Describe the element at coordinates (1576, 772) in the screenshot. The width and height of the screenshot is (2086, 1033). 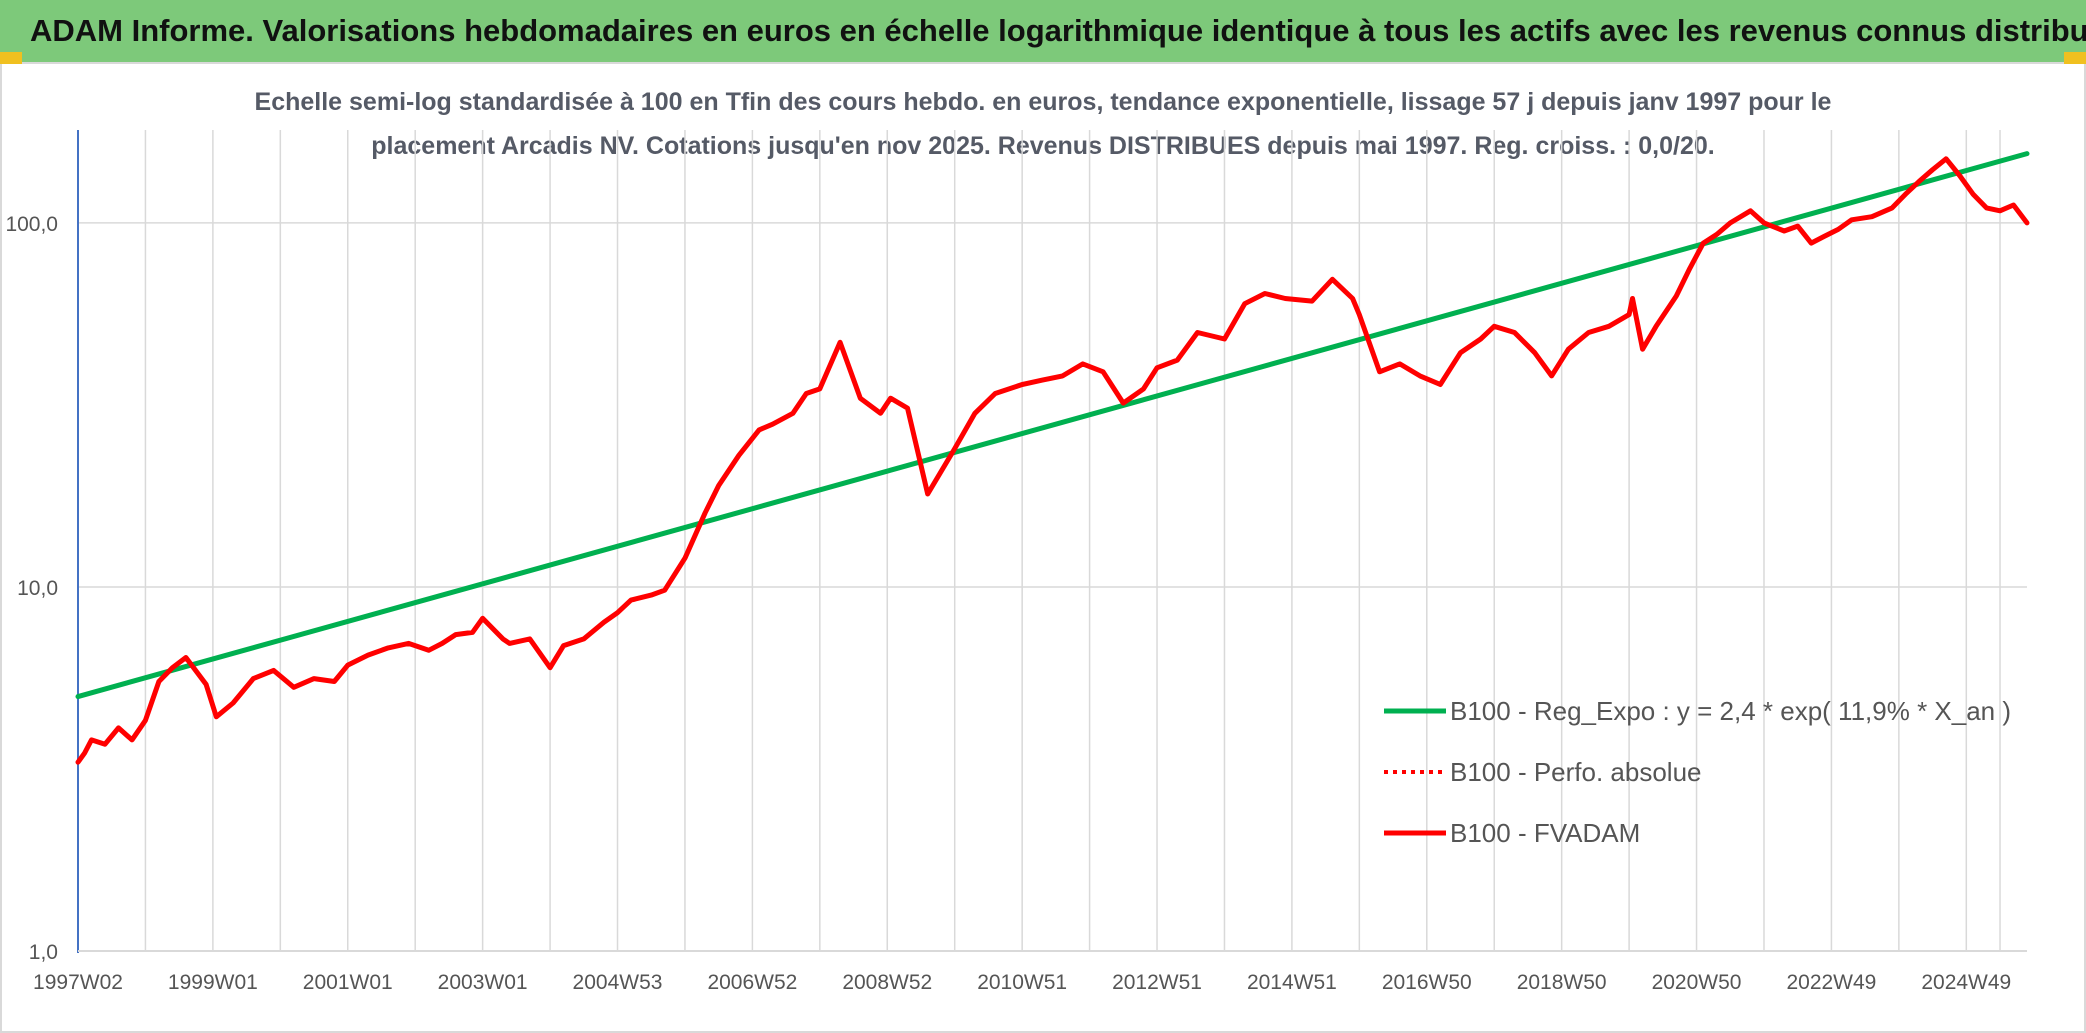
I see `legend-label-1: B100 - Perfo. absolue` at that location.